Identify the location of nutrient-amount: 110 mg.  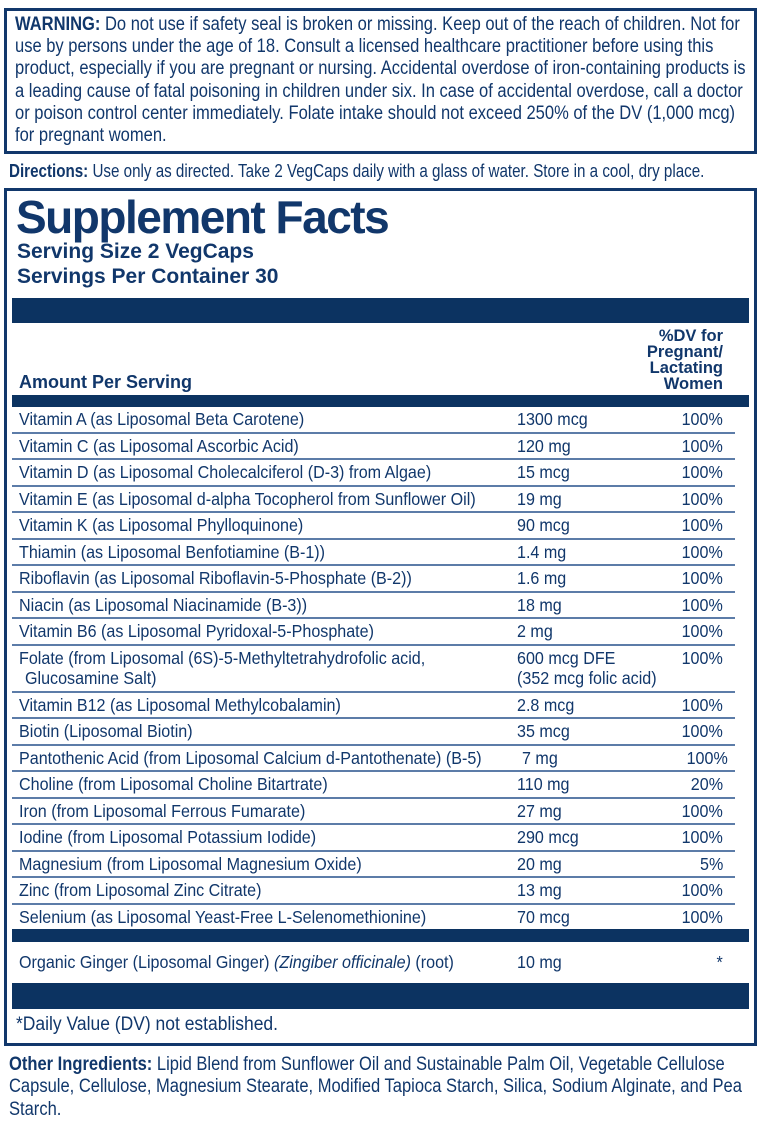
(543, 784).